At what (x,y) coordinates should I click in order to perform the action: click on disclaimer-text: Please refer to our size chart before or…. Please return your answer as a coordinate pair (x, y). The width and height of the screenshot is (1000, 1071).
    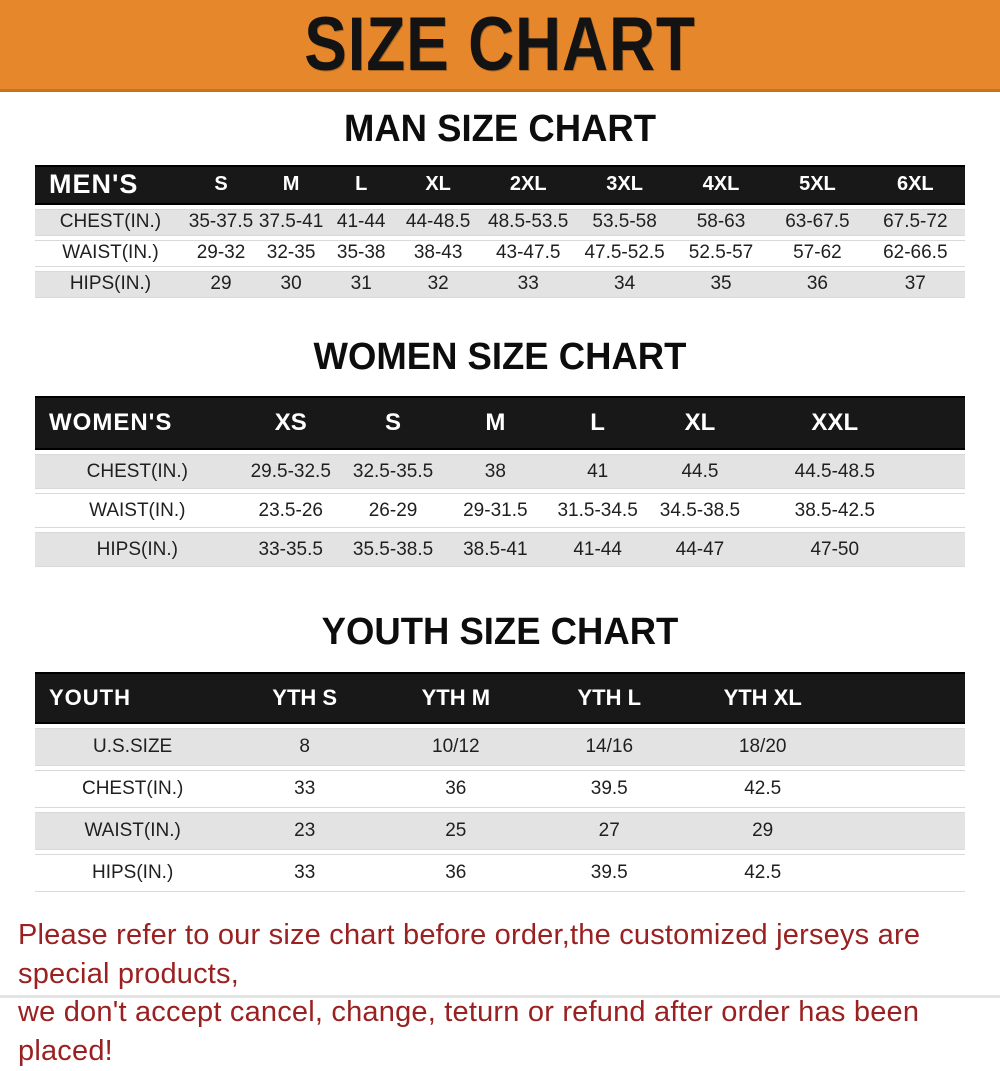
    Looking at the image, I should click on (509, 993).